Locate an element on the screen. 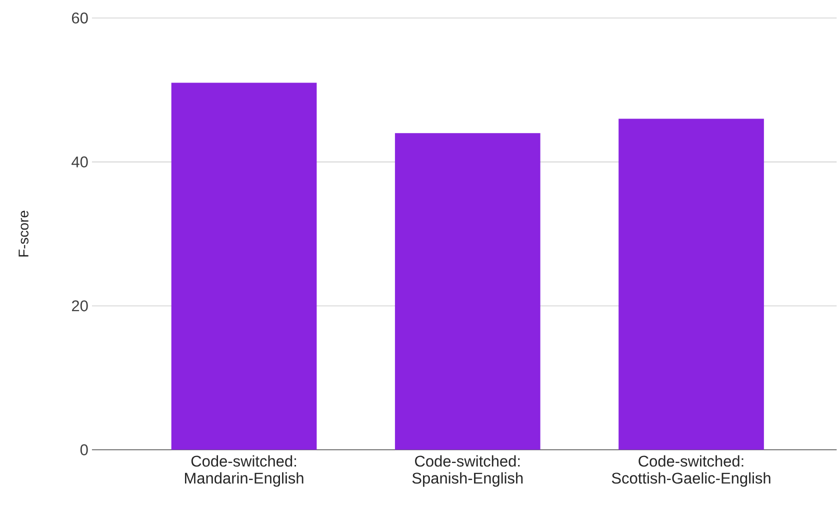 This screenshot has height=510, width=837. x-tick-label: Code-switched: Mandarin-English is located at coordinates (244, 471).